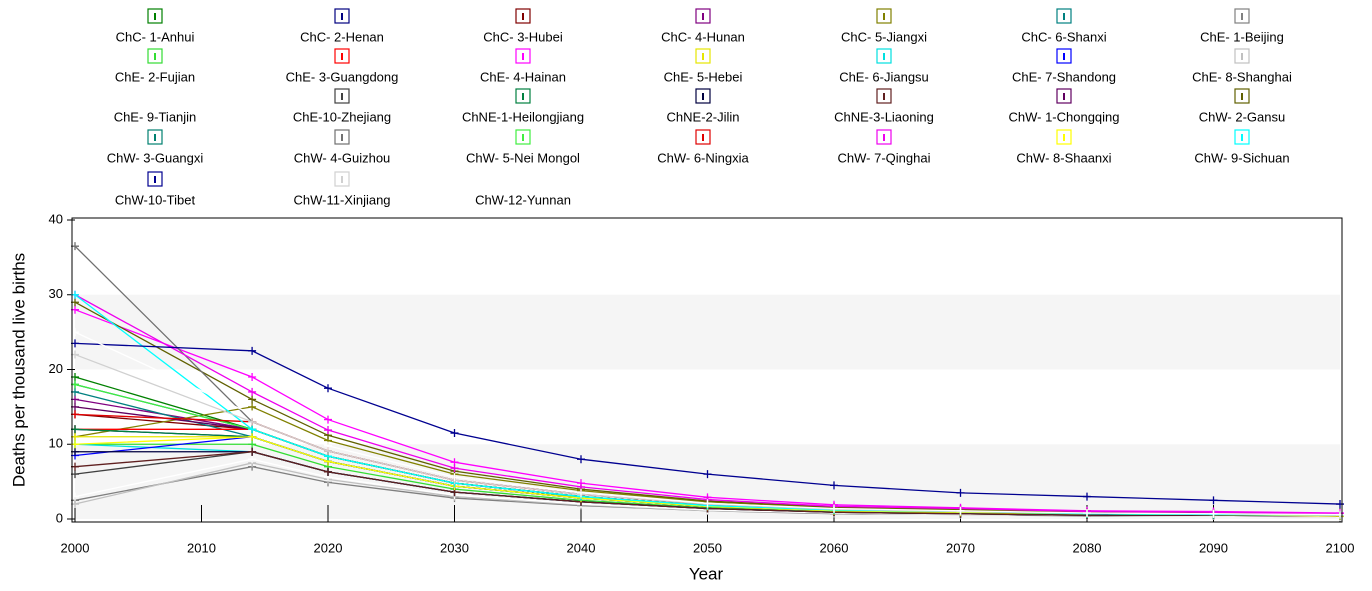 Image resolution: width=1372 pixels, height=591 pixels. Describe the element at coordinates (703, 26) in the screenshot. I see `legend-item: ChC- 4-Hunan` at that location.